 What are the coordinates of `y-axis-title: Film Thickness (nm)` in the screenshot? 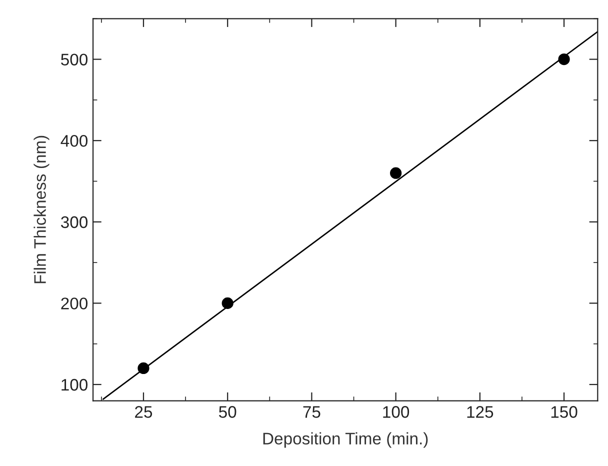 It's located at (42, 210).